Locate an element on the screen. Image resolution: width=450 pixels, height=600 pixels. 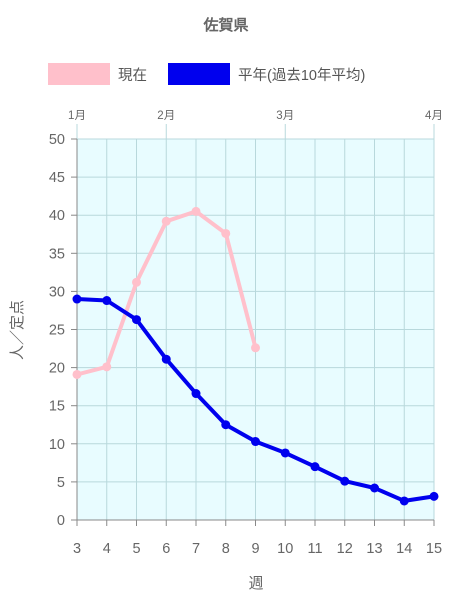
x-axis-label: 週 is located at coordinates (255, 583).